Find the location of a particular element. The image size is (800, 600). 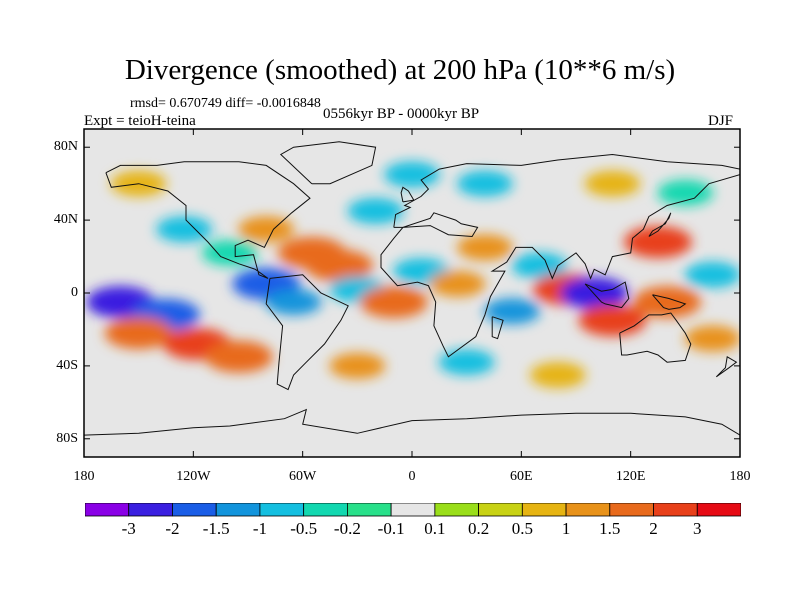

colorbar-label: -0.2 is located at coordinates (347, 528).